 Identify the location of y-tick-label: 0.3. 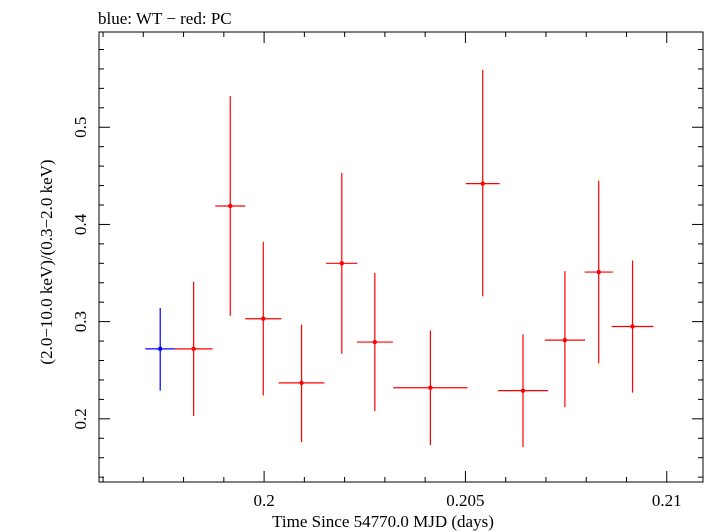
(80, 321).